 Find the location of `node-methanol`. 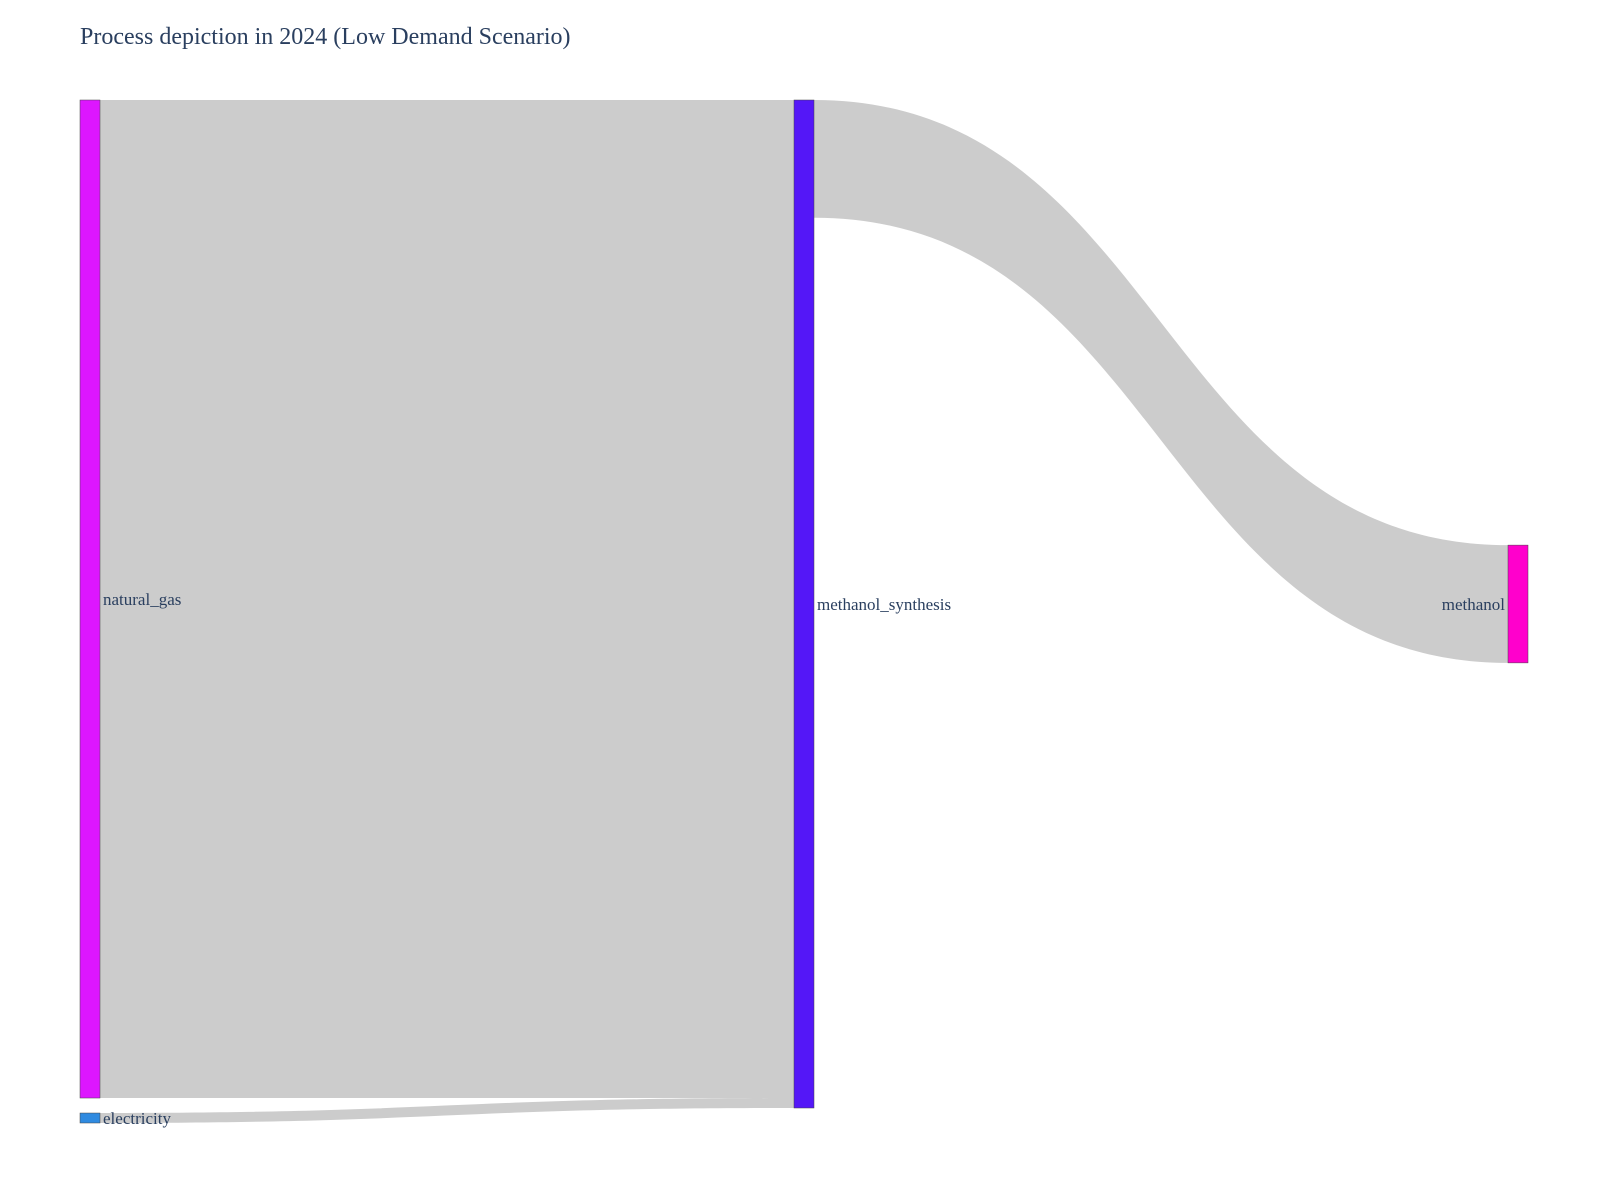

node-methanol is located at coordinates (1518, 604).